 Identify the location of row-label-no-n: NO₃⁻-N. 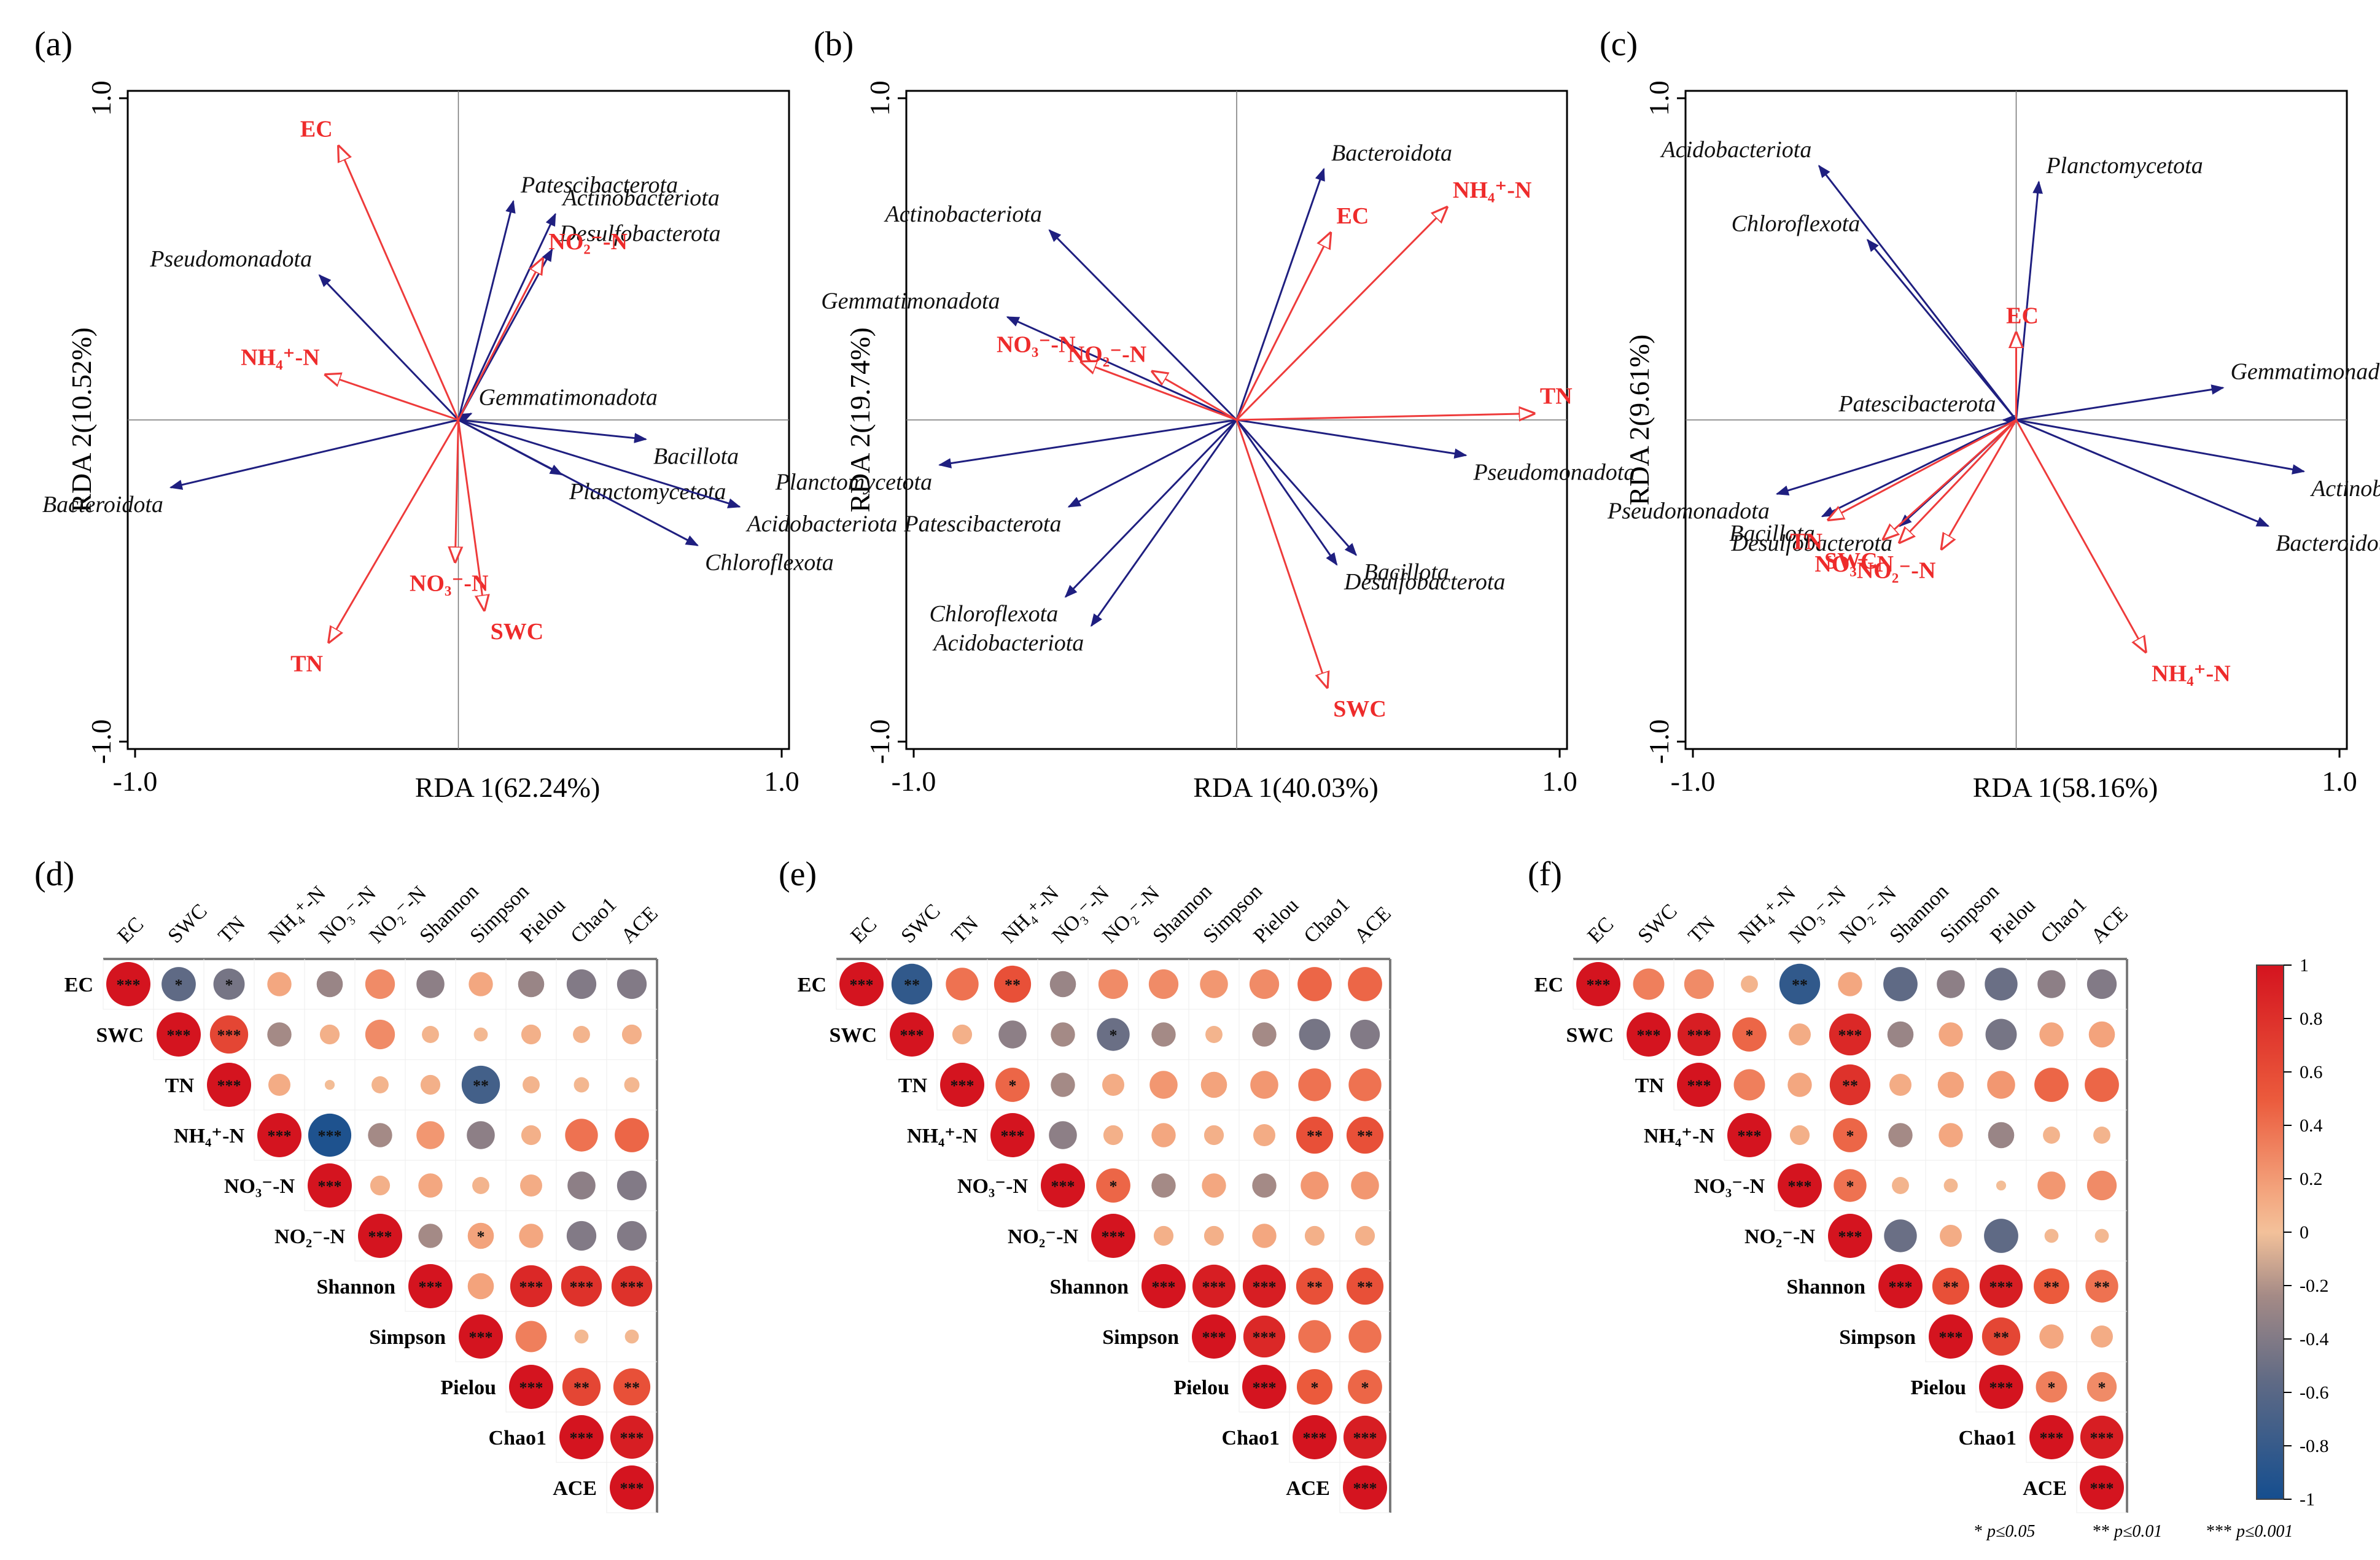
(1730, 1186).